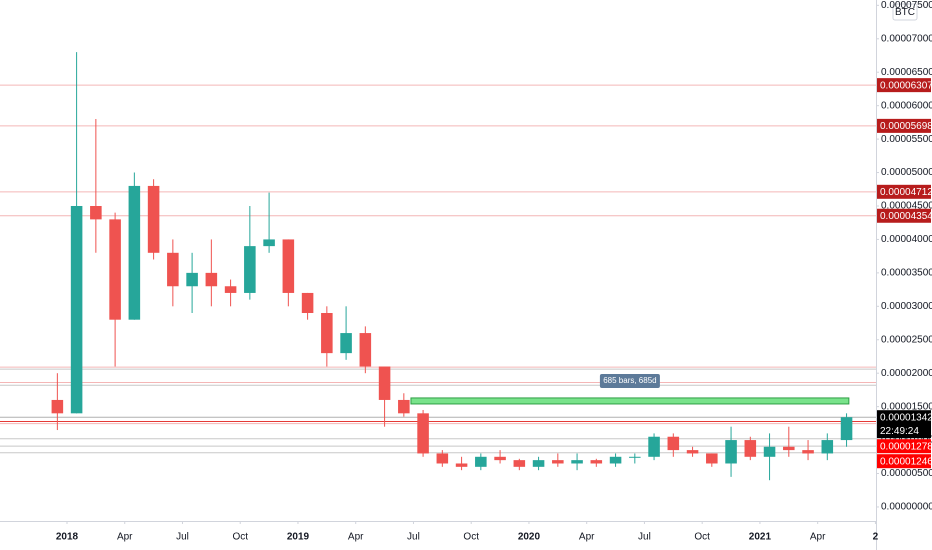 Image resolution: width=932 pixels, height=550 pixels. Describe the element at coordinates (906, 239) in the screenshot. I see `y-tick-label: 0.00004000` at that location.